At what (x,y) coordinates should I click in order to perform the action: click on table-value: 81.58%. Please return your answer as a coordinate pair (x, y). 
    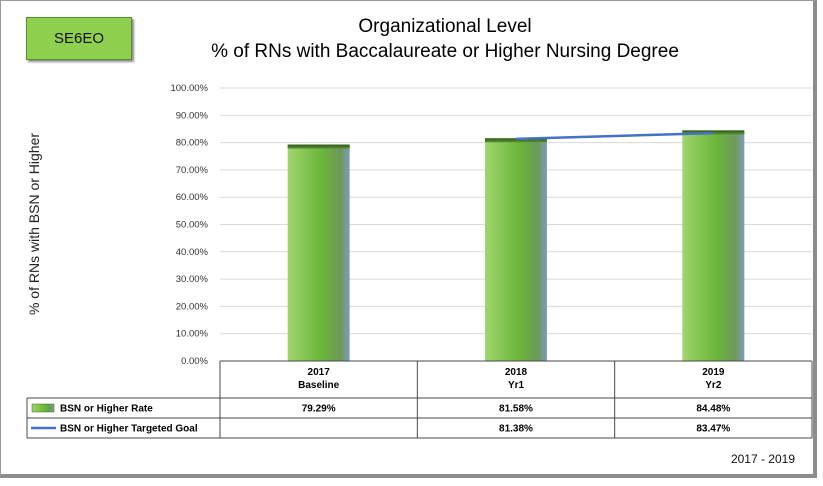
    Looking at the image, I should click on (516, 409).